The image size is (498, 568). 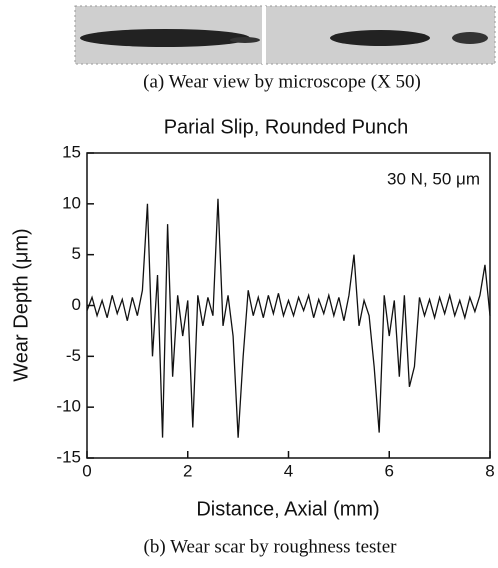 What do you see at coordinates (282, 81) in the screenshot?
I see `caption-top: (a) Wear view by microscope (X 50)` at bounding box center [282, 81].